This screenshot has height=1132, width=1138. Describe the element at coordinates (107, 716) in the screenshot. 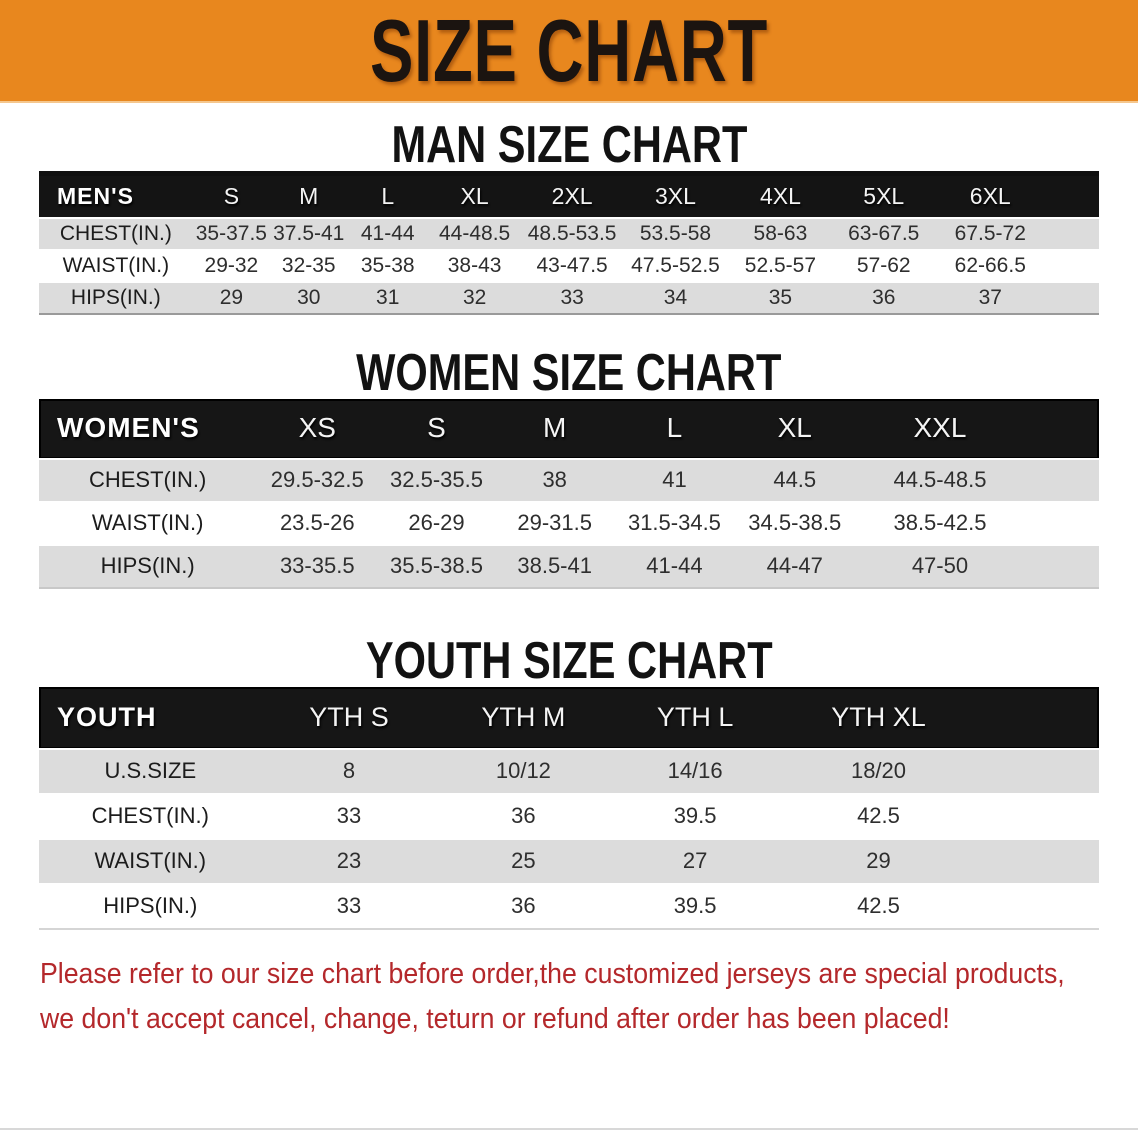

I see `youth-table-title-cell: YOUTH` at that location.